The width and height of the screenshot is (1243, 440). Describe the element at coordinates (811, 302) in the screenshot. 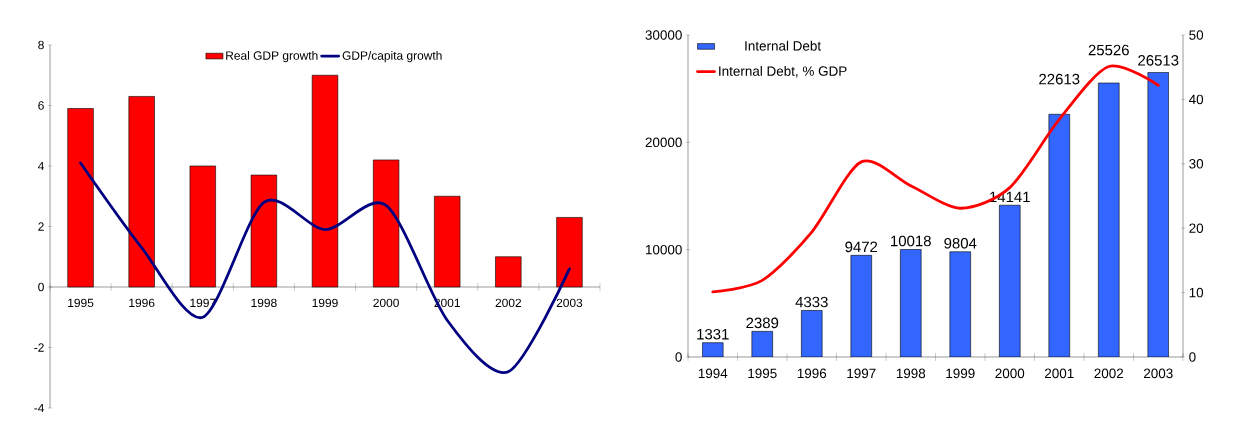

I see `data-label: 4333` at that location.